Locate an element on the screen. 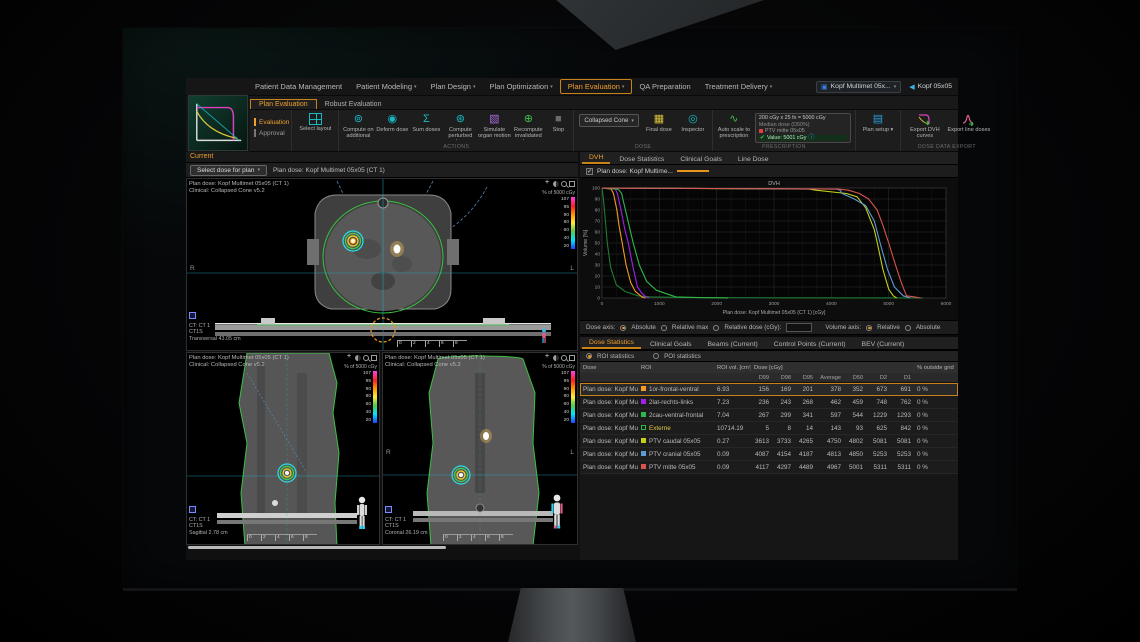 This screenshot has width=1140, height=642. menu-tab-patient-data-management: Patient Data Management is located at coordinates (299, 86).